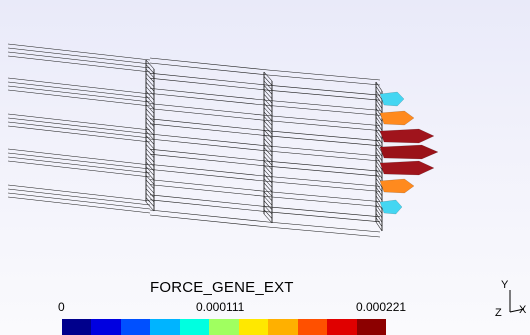  What do you see at coordinates (61, 307) in the screenshot?
I see `legend-tick-min: 0` at bounding box center [61, 307].